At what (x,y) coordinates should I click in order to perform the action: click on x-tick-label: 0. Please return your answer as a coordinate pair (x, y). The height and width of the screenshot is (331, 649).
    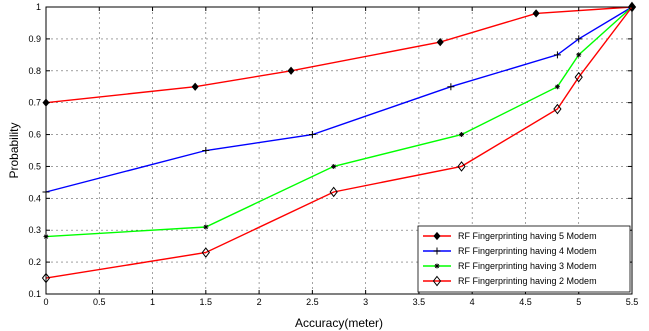
    Looking at the image, I should click on (45, 302).